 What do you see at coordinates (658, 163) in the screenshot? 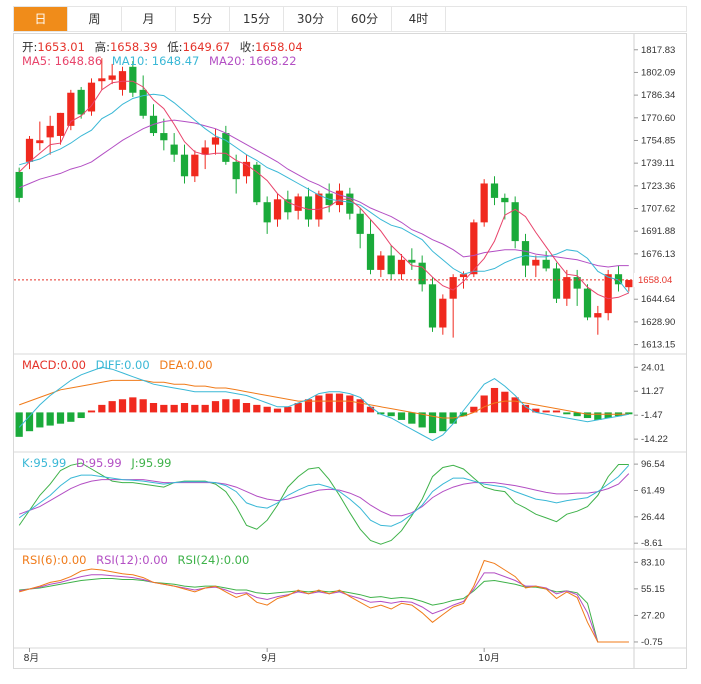
I see `y-tick-label: 1739.11` at bounding box center [658, 163].